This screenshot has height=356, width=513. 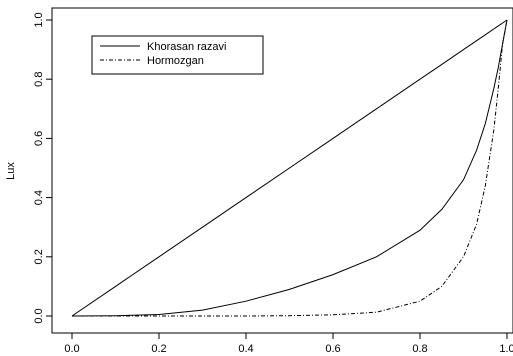 What do you see at coordinates (39, 19) in the screenshot?
I see `y-tick-label: 1.0` at bounding box center [39, 19].